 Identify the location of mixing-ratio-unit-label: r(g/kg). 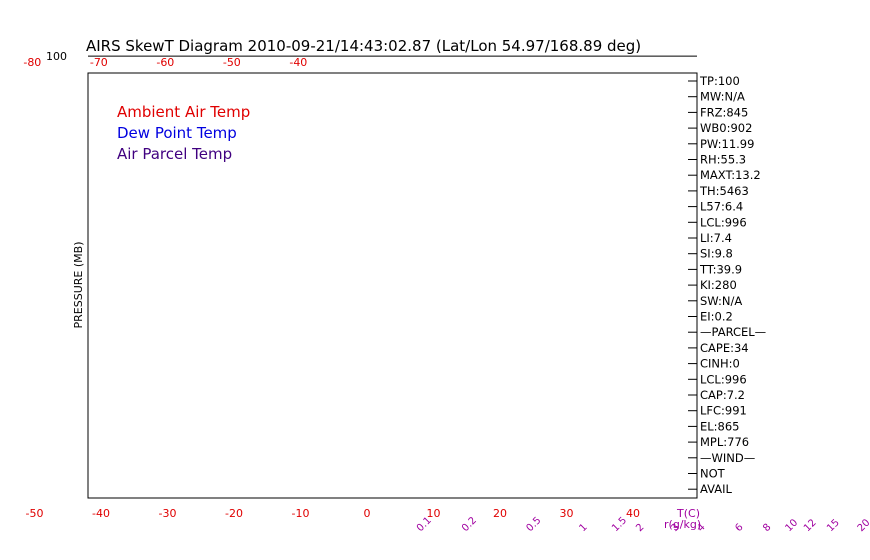
(682, 524).